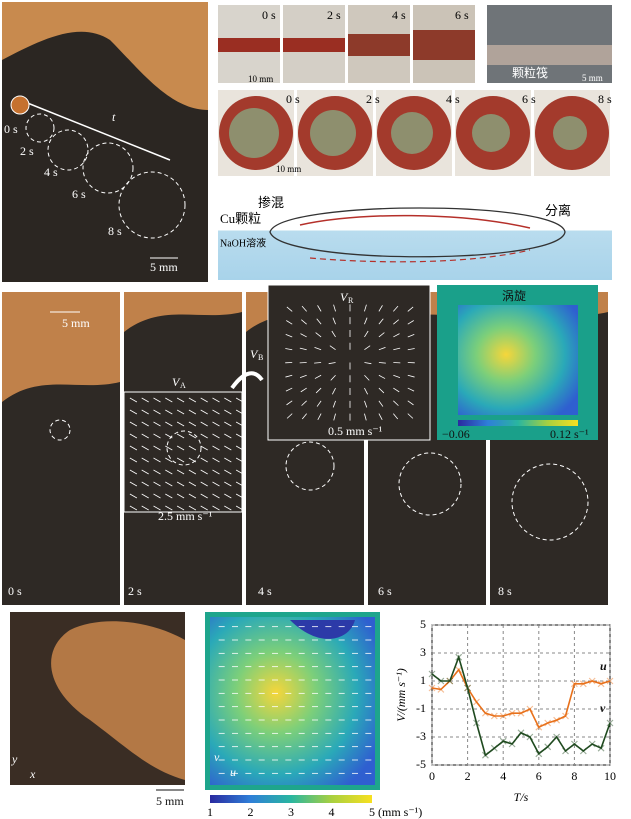 The height and width of the screenshot is (819, 631). I want to click on photo-row, so click(414, 133).